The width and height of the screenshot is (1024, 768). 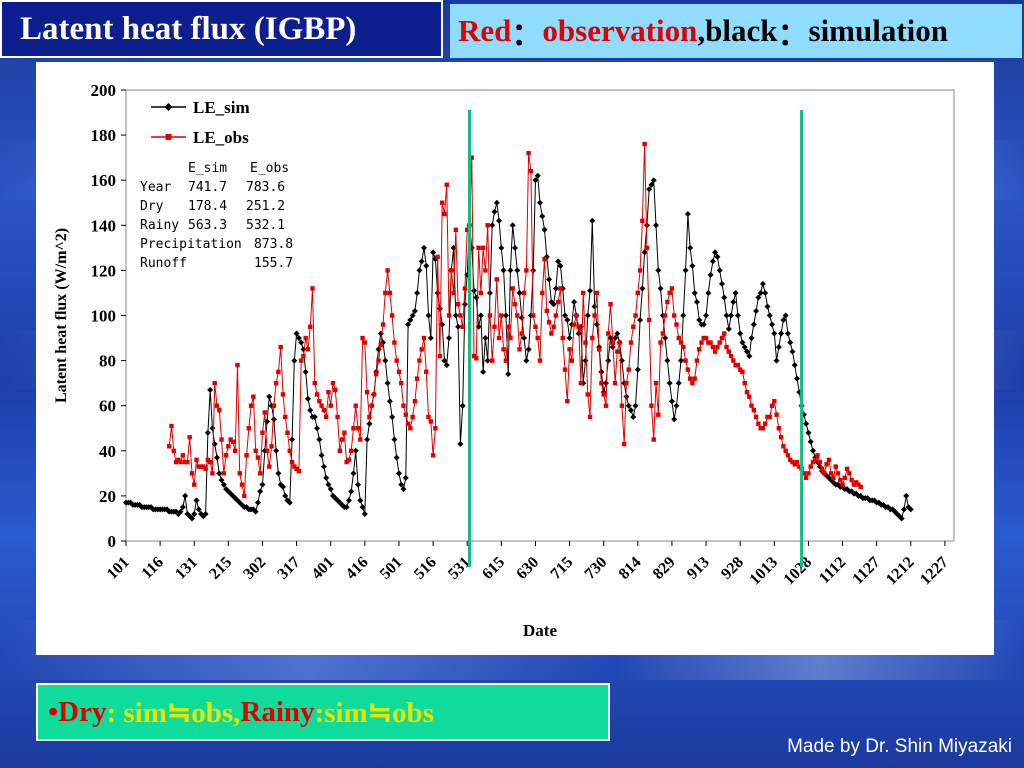 What do you see at coordinates (221, 107) in the screenshot?
I see `legend-label: LE_sim` at bounding box center [221, 107].